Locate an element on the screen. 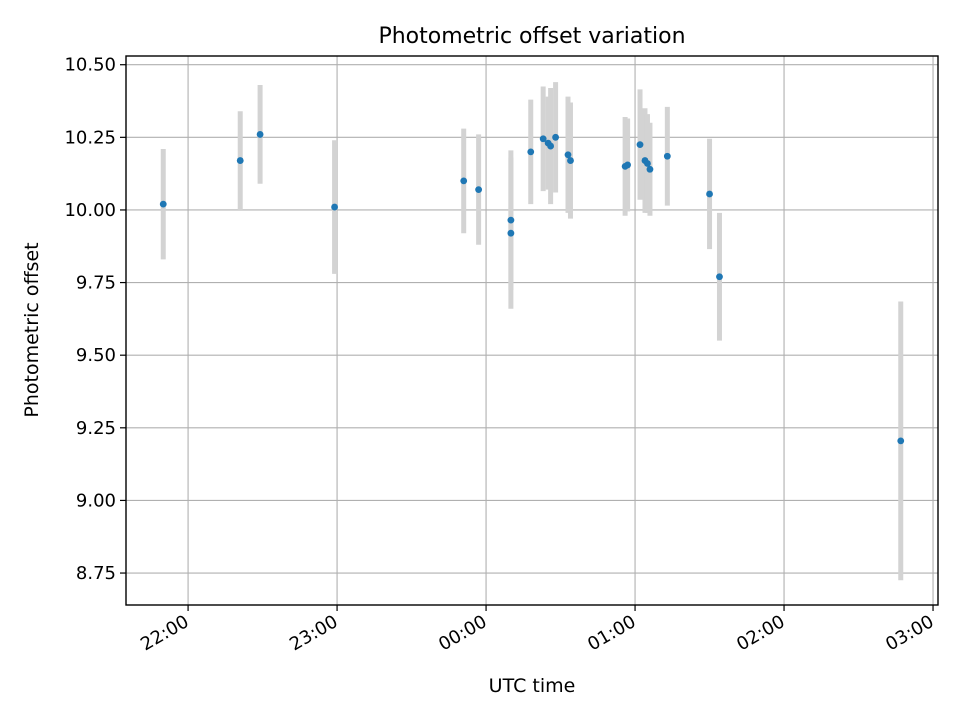  y-tick-label: 8.75 is located at coordinates (96, 573).